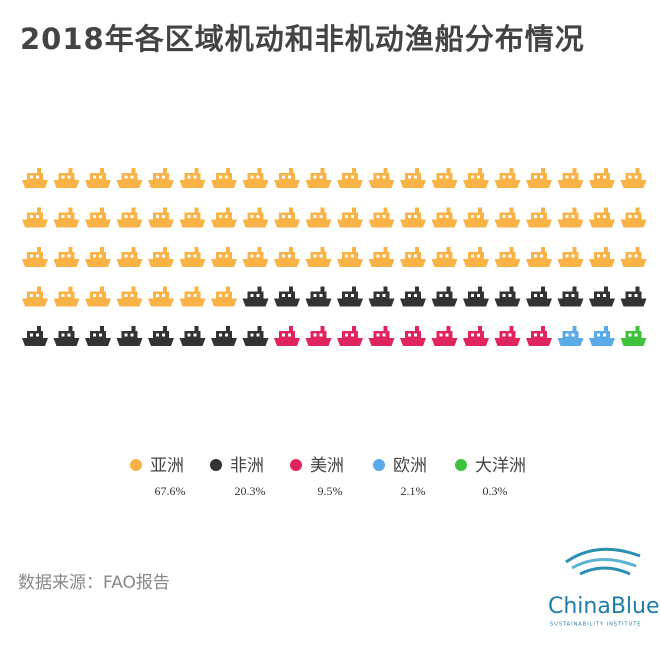 This screenshot has height=651, width=660. I want to click on value-label: 20.3%, so click(250, 491).